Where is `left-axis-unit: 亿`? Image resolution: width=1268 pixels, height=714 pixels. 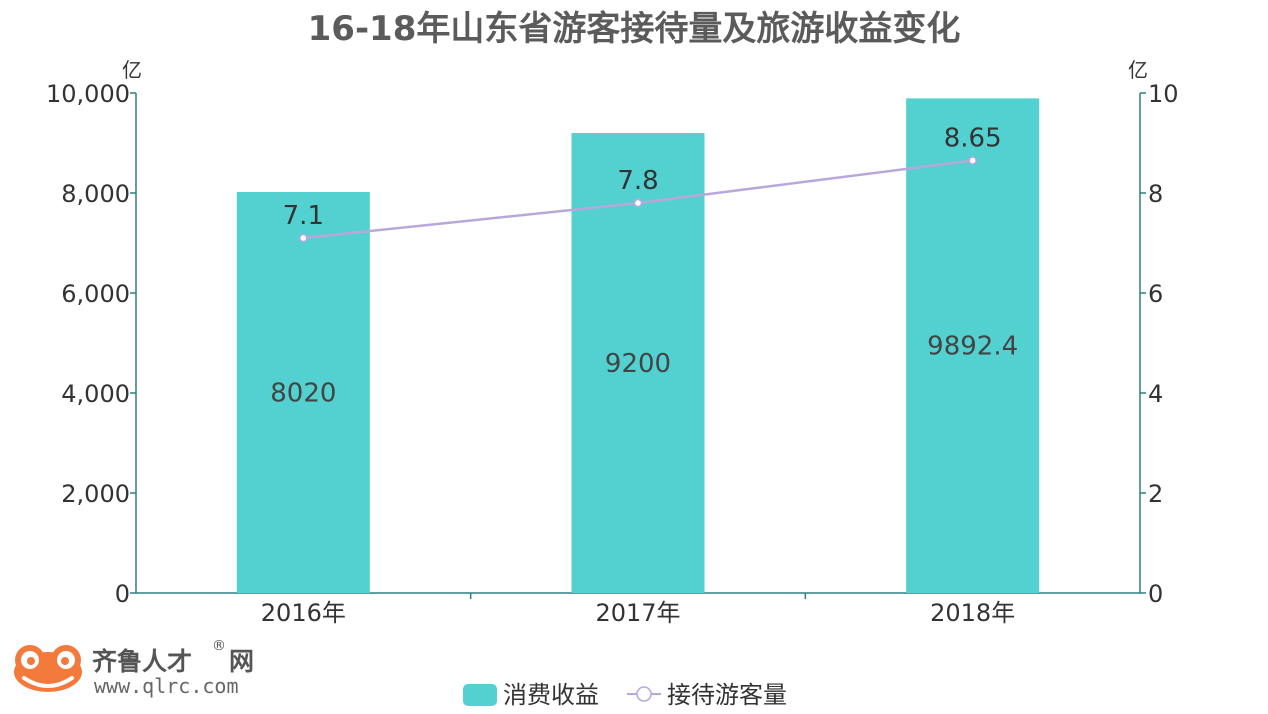
left-axis-unit: 亿 is located at coordinates (132, 70).